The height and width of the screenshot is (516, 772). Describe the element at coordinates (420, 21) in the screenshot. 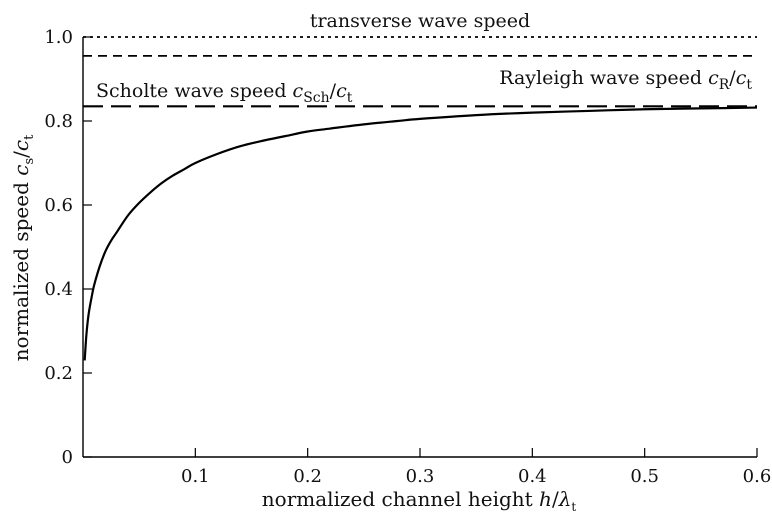

I see `transverse-wave-speed-label: transverse wave speed` at that location.